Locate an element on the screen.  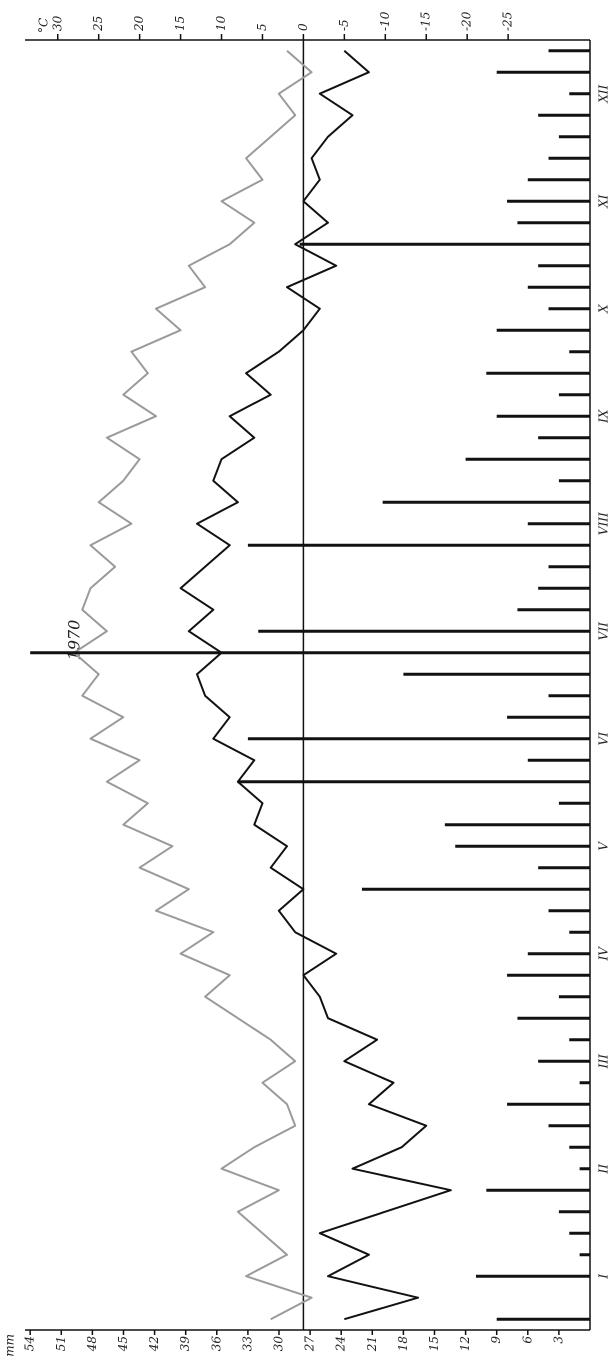
y2-tick-label: 54 is located at coordinates (30, 1343).